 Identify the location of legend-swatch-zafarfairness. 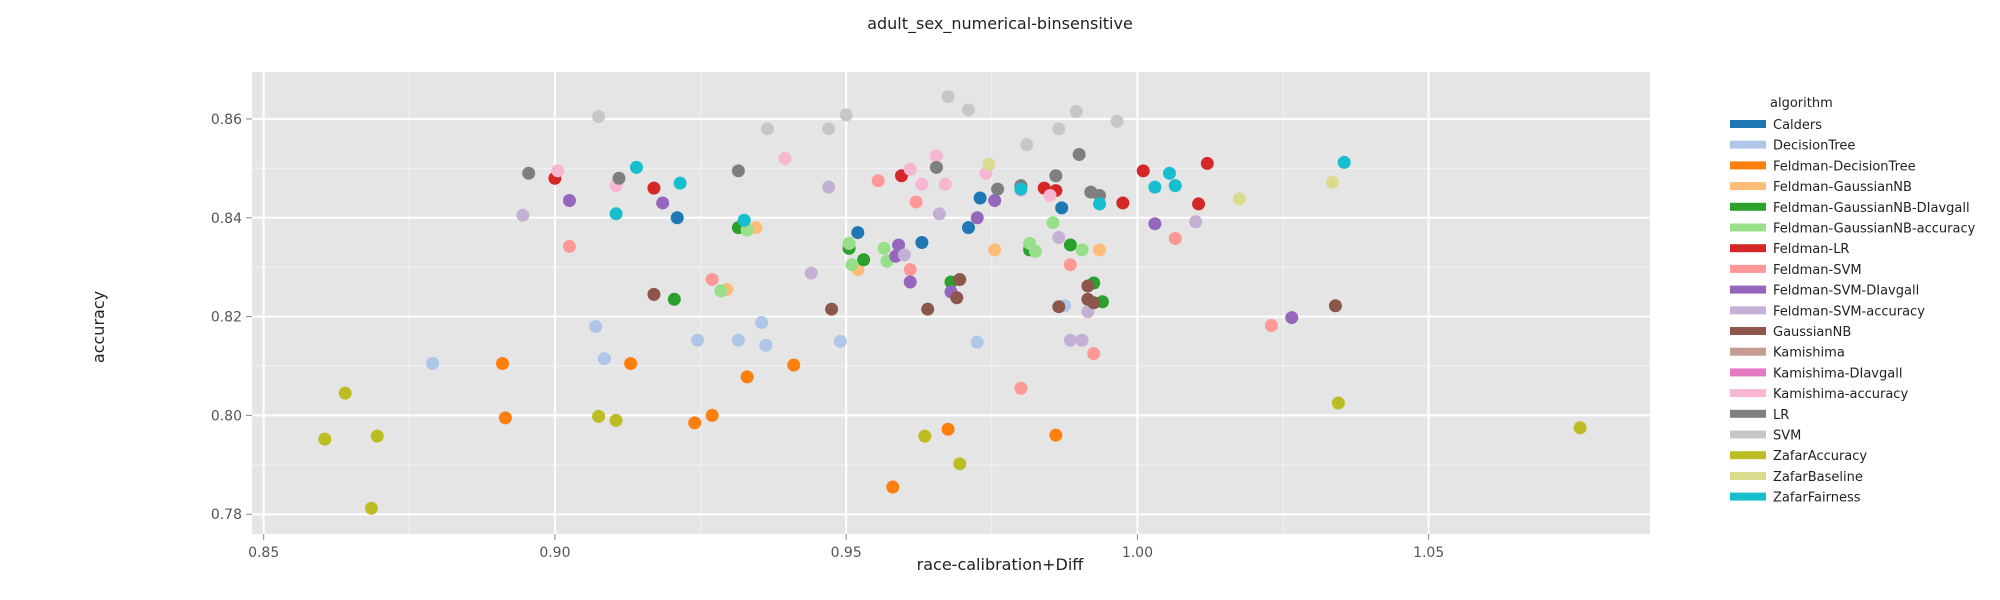
(1748, 496).